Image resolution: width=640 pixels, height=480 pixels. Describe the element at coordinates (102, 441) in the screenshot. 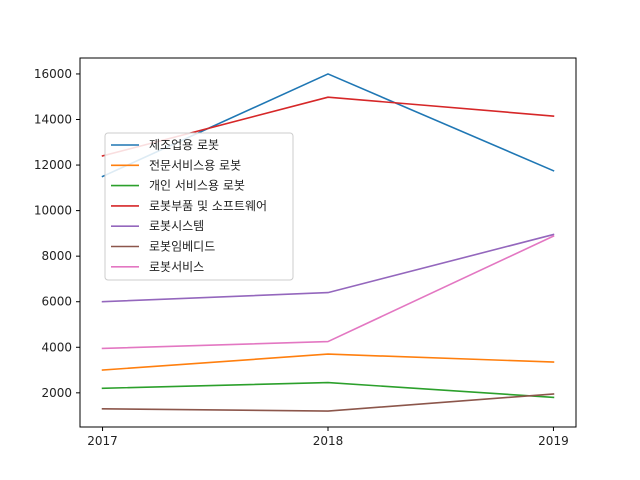

I see `x-tick-label: 2017` at that location.